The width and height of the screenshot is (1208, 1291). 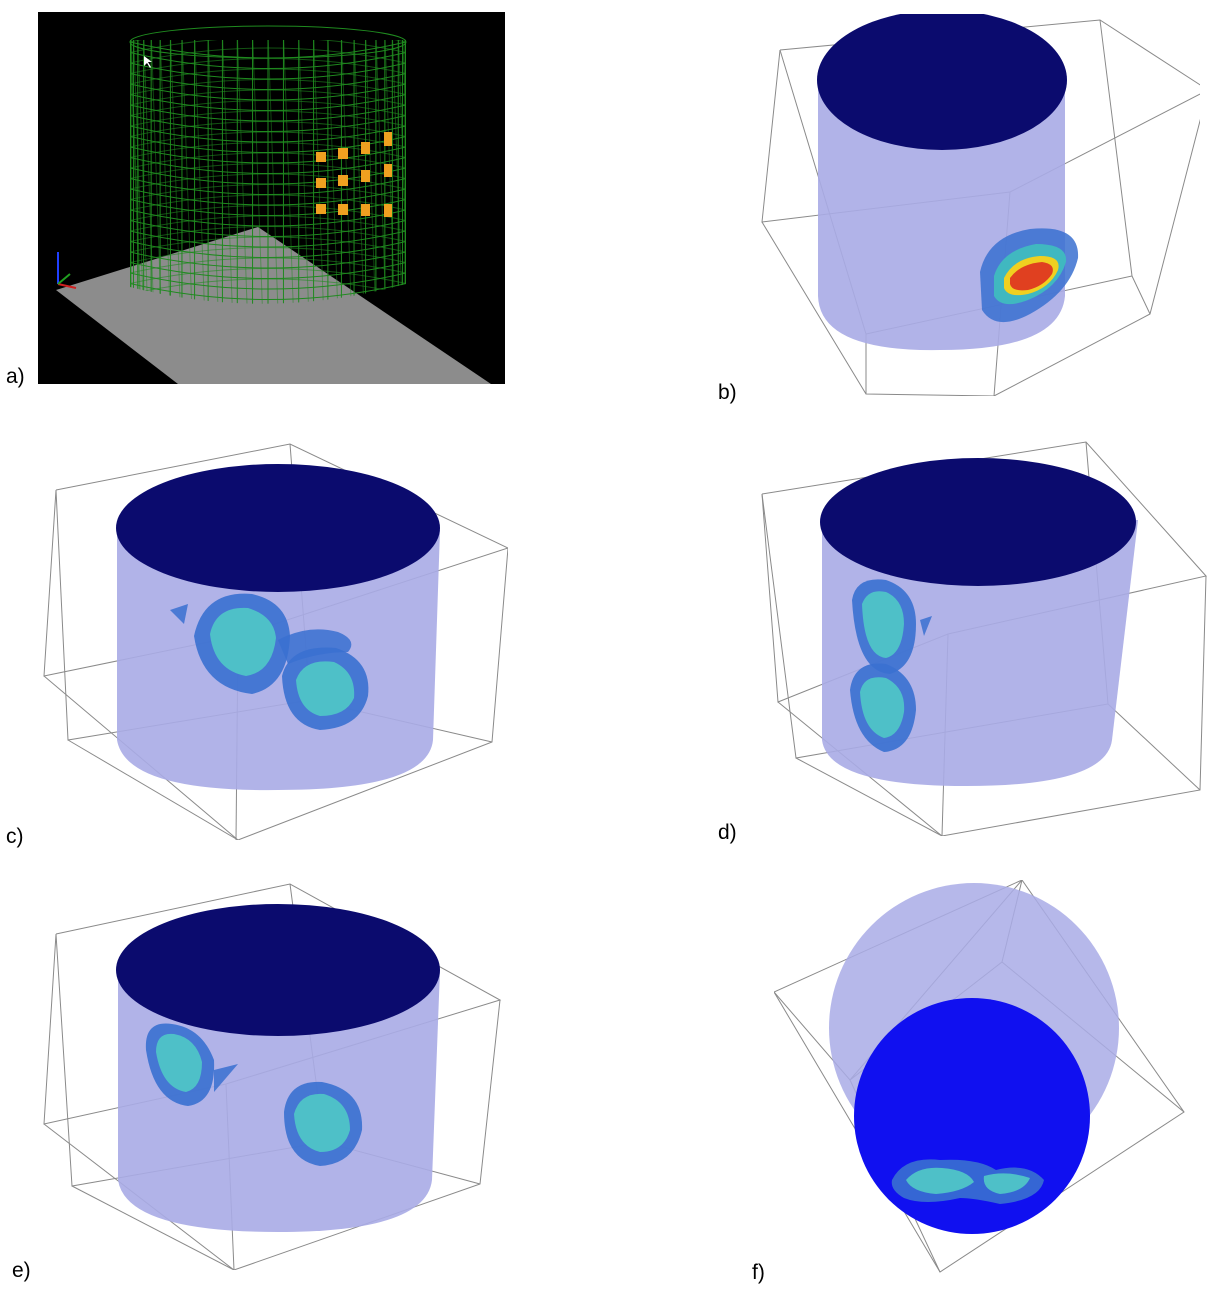 What do you see at coordinates (758, 1272) in the screenshot?
I see `panel-label-f: f)` at bounding box center [758, 1272].